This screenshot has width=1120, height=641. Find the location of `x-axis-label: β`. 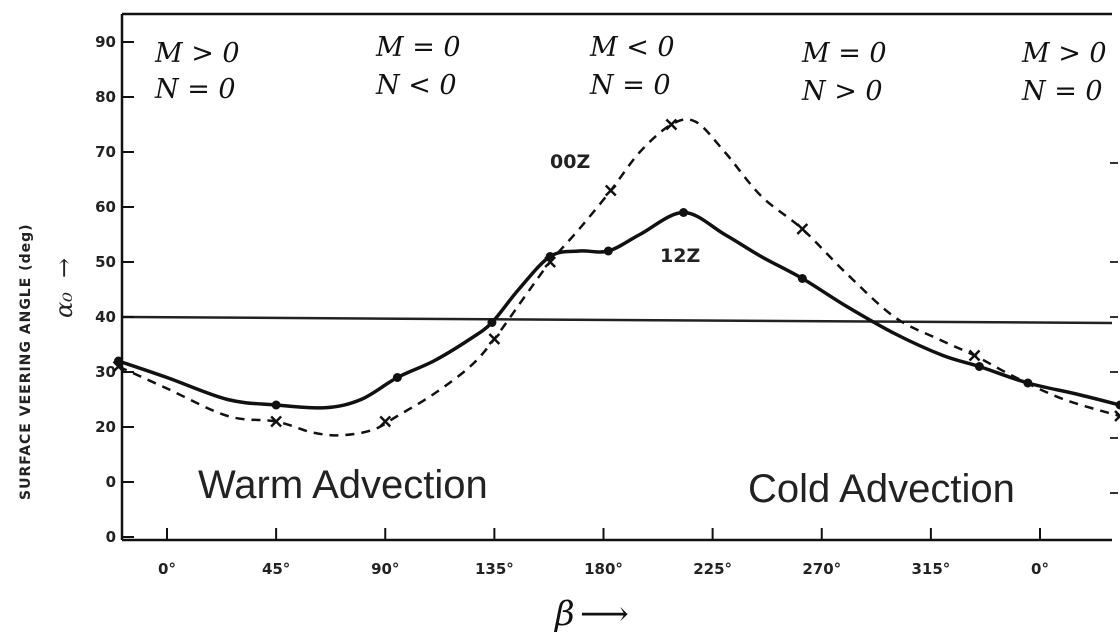

x-axis-label: β is located at coordinates (564, 614).